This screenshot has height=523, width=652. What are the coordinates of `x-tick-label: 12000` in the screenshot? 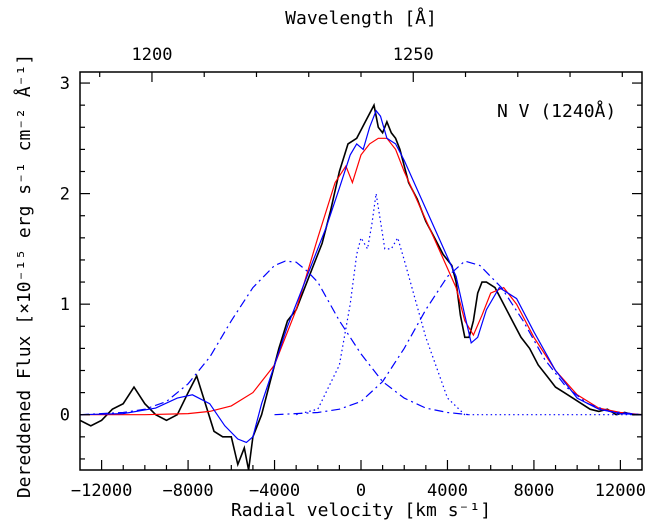 It's located at (620, 491).